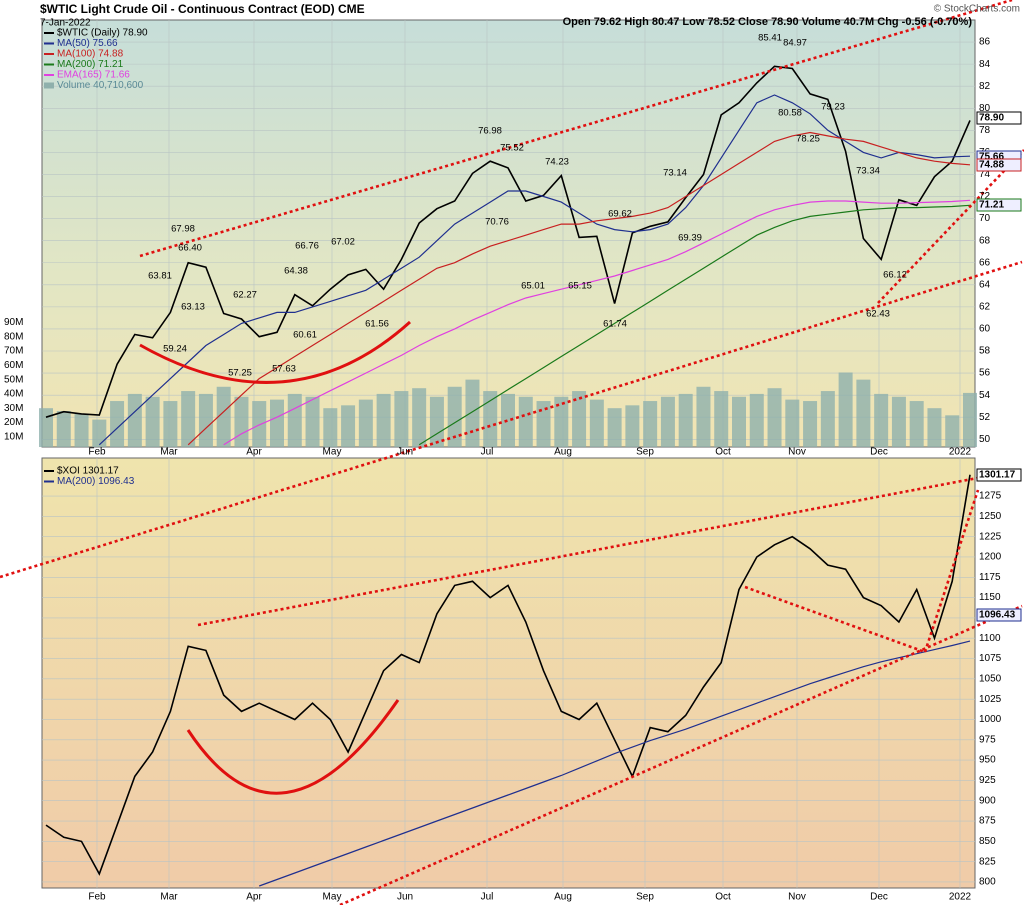  I want to click on y-tick-label: 925, so click(987, 780).